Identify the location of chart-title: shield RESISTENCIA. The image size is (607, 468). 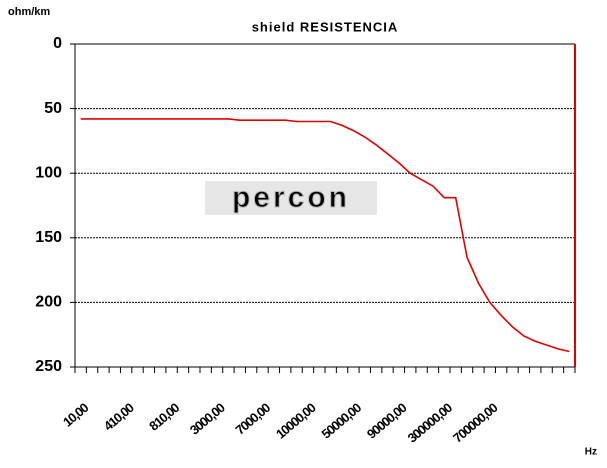
(325, 26).